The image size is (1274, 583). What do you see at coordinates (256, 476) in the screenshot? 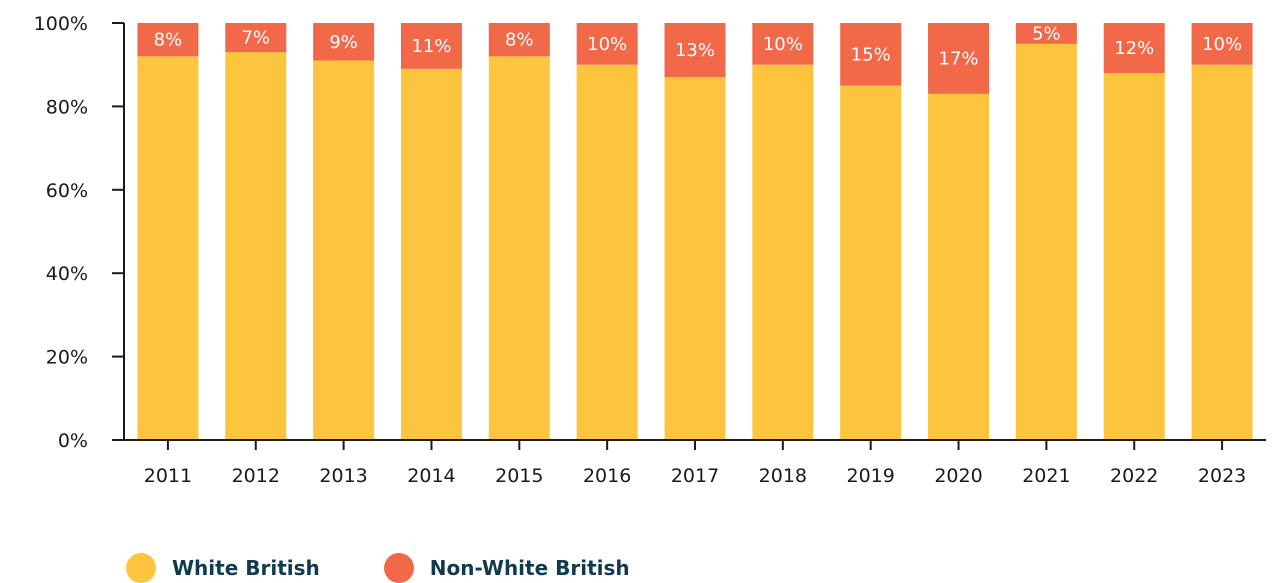
I see `x-tick-label: 2012` at bounding box center [256, 476].